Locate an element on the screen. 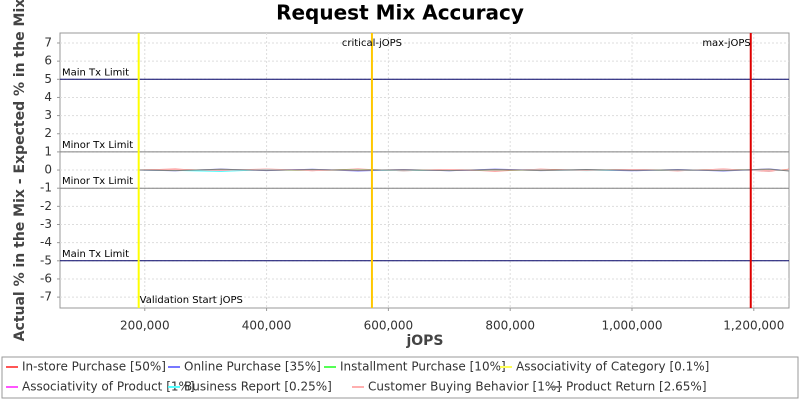  legend-label: Associativity of Product [1%] is located at coordinates (108, 387).